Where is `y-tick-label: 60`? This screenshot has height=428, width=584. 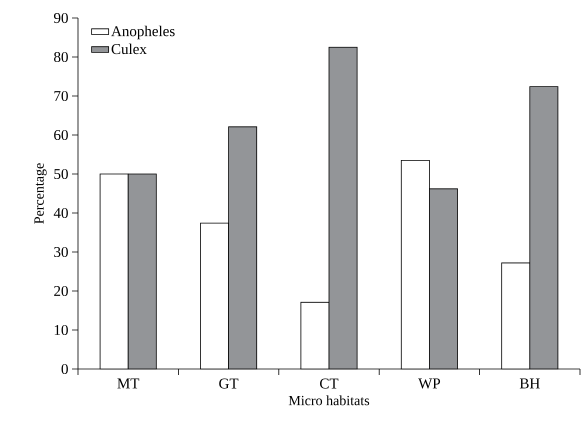 y-tick-label: 60 is located at coordinates (61, 135).